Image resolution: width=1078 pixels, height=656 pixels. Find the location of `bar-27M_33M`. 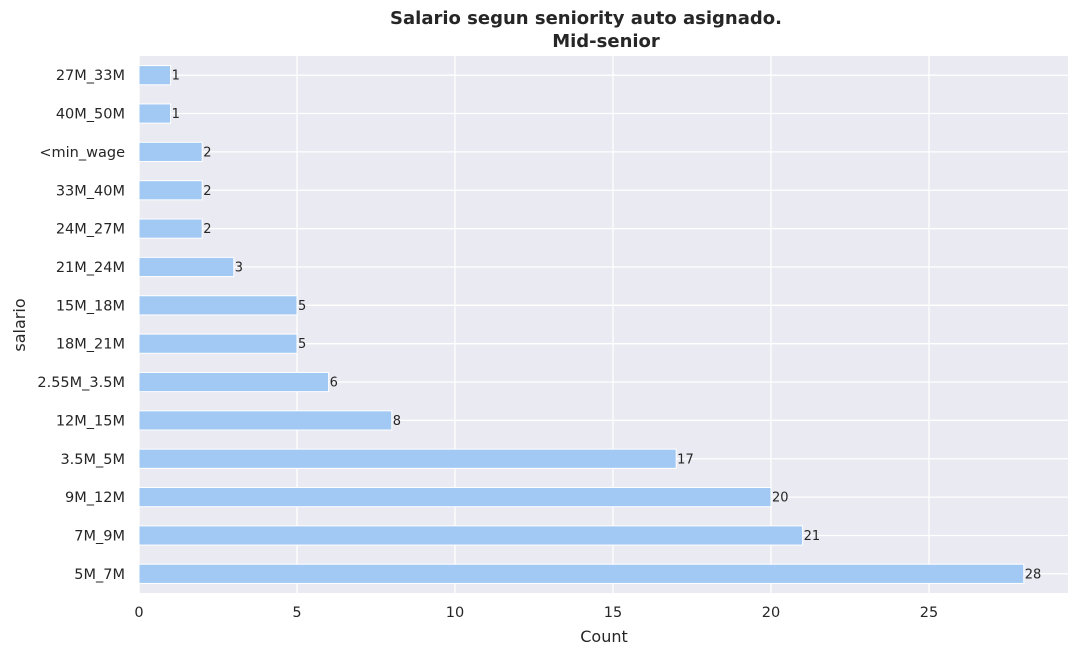

bar-27M_33M is located at coordinates (155, 75).